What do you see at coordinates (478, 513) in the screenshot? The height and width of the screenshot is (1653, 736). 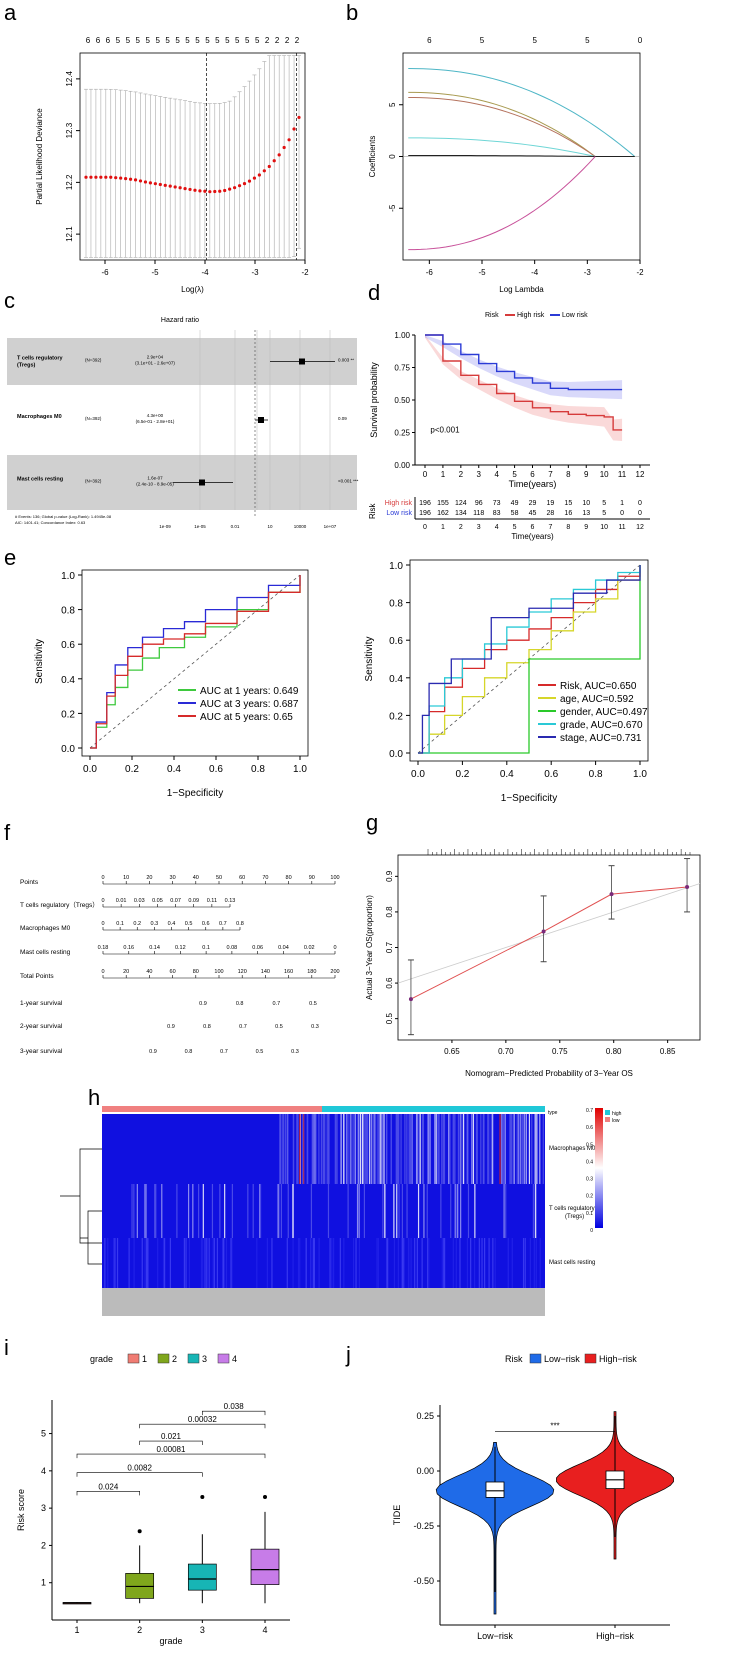 I see `risk-value: 118` at bounding box center [478, 513].